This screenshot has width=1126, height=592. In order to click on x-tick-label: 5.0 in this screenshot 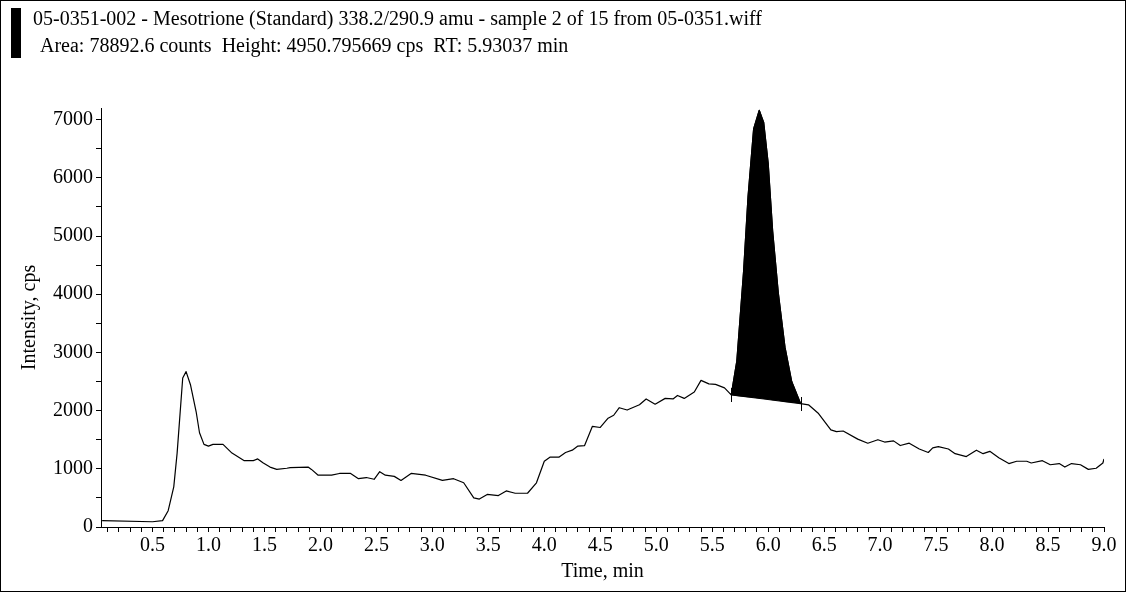, I will do `click(656, 544)`.